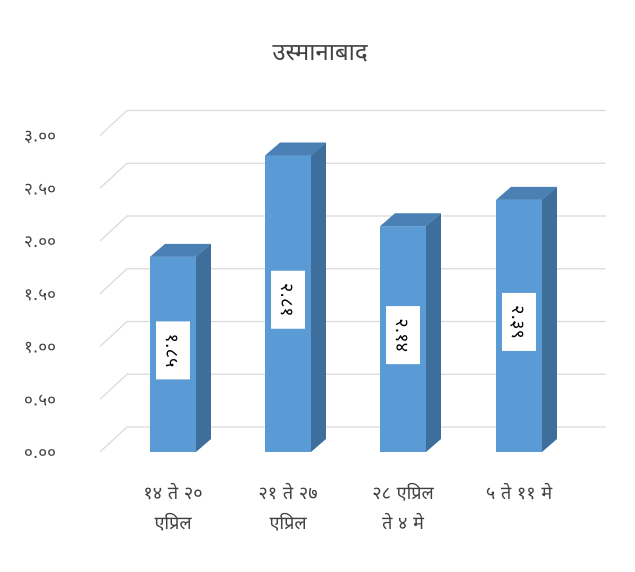 This screenshot has width=635, height=572. I want to click on bar: १.८५, so click(180, 347).